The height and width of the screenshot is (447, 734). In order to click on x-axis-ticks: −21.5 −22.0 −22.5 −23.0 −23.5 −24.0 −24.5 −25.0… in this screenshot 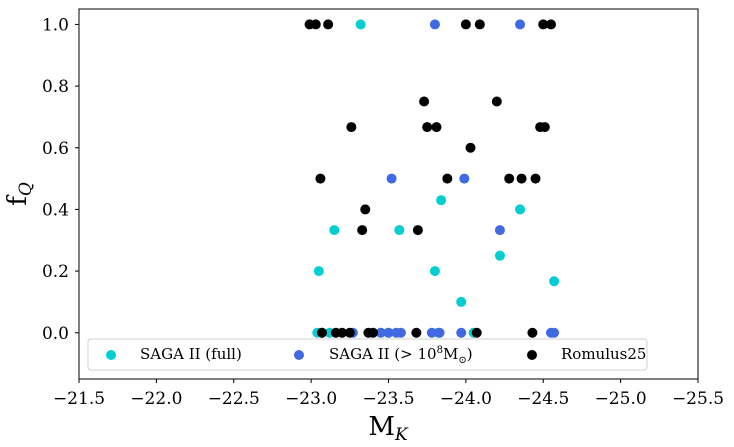, I will do `click(388, 394)`.